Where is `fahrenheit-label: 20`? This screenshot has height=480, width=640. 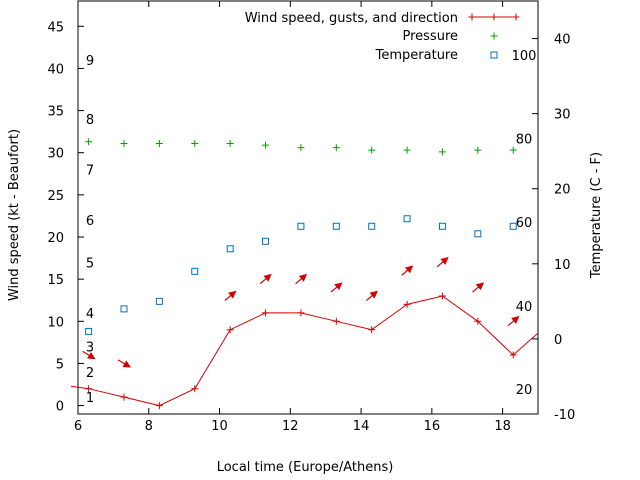 fahrenheit-label: 20 is located at coordinates (524, 390).